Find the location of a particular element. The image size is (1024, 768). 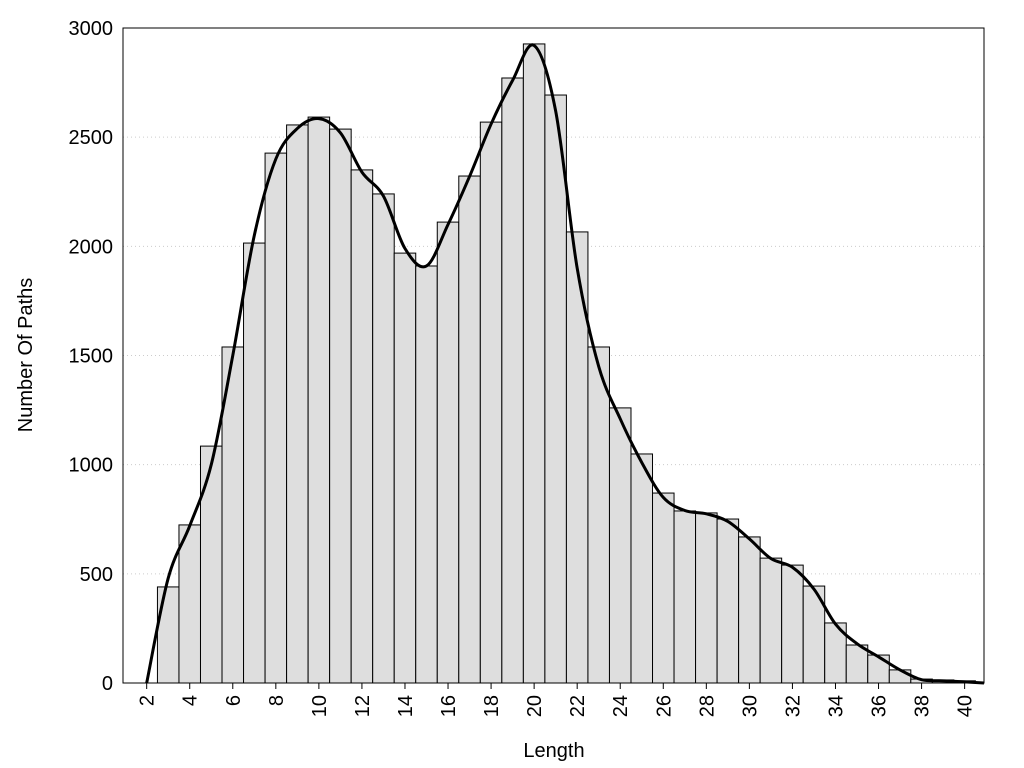

y-tick-label: 1500 is located at coordinates (91, 357).